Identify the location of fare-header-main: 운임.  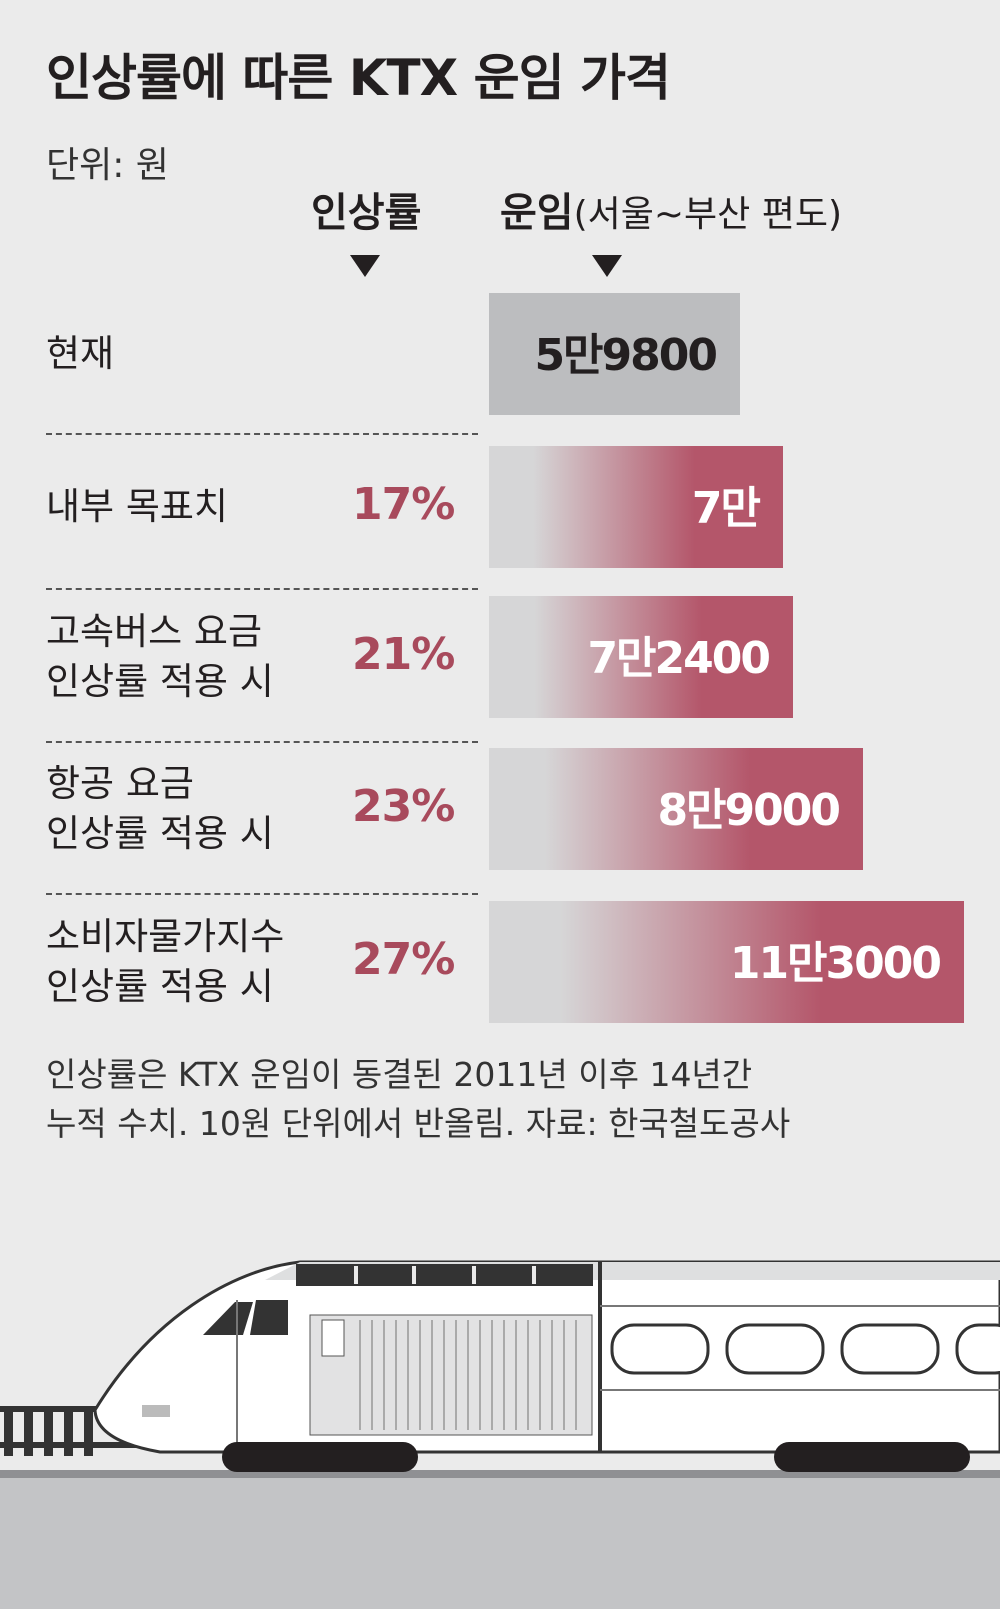
(537, 213).